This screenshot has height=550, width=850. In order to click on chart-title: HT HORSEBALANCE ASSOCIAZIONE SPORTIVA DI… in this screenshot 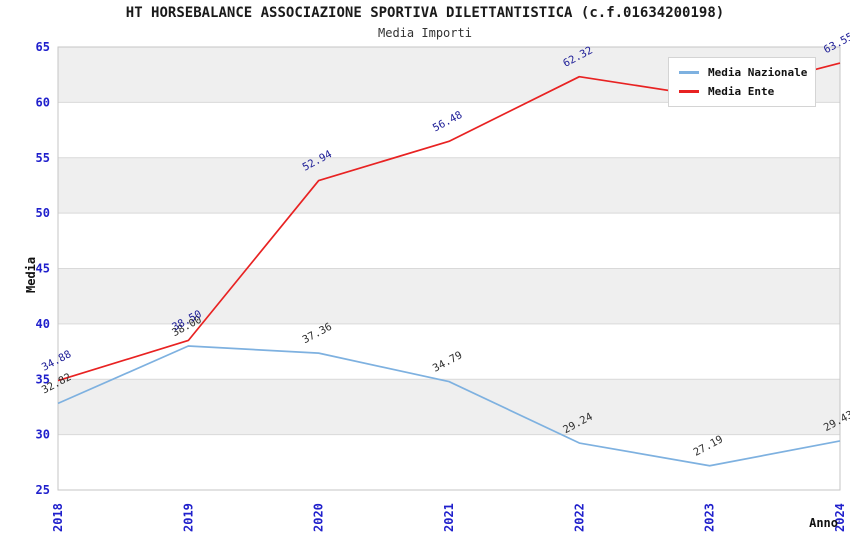, I will do `click(425, 13)`.